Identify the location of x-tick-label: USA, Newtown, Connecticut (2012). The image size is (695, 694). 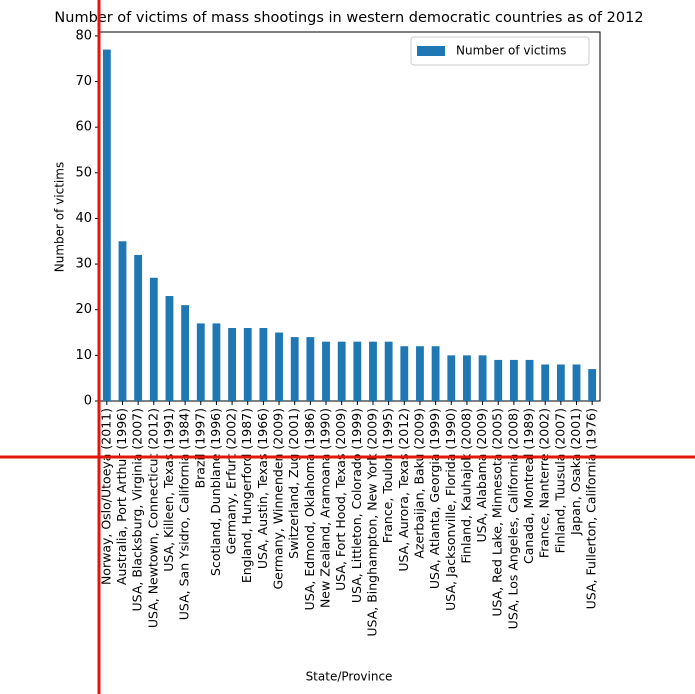
(152, 518).